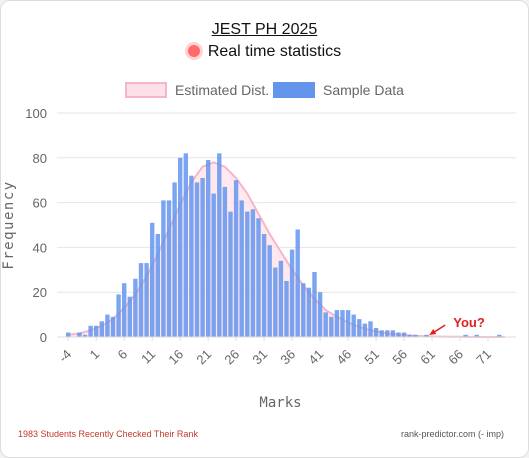  What do you see at coordinates (95, 355) in the screenshot?
I see `x-tick-label: 1` at bounding box center [95, 355].